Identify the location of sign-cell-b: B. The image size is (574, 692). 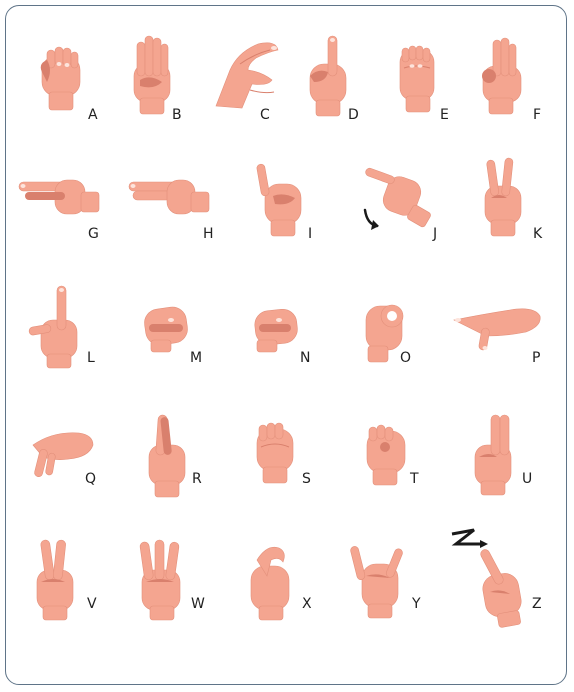
(162, 85).